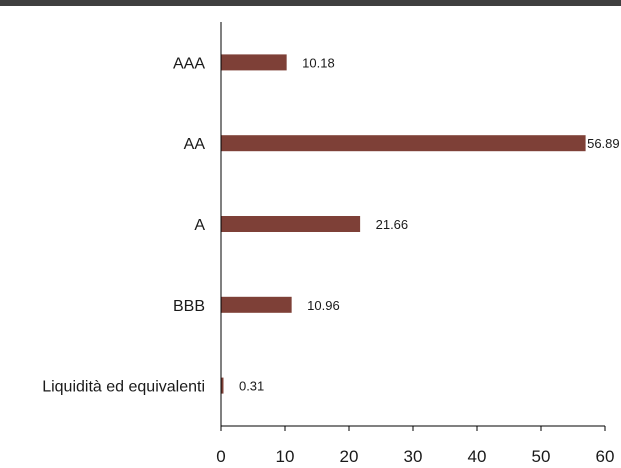 The height and width of the screenshot is (468, 621). Describe the element at coordinates (285, 456) in the screenshot. I see `x-tick-label: 10` at that location.